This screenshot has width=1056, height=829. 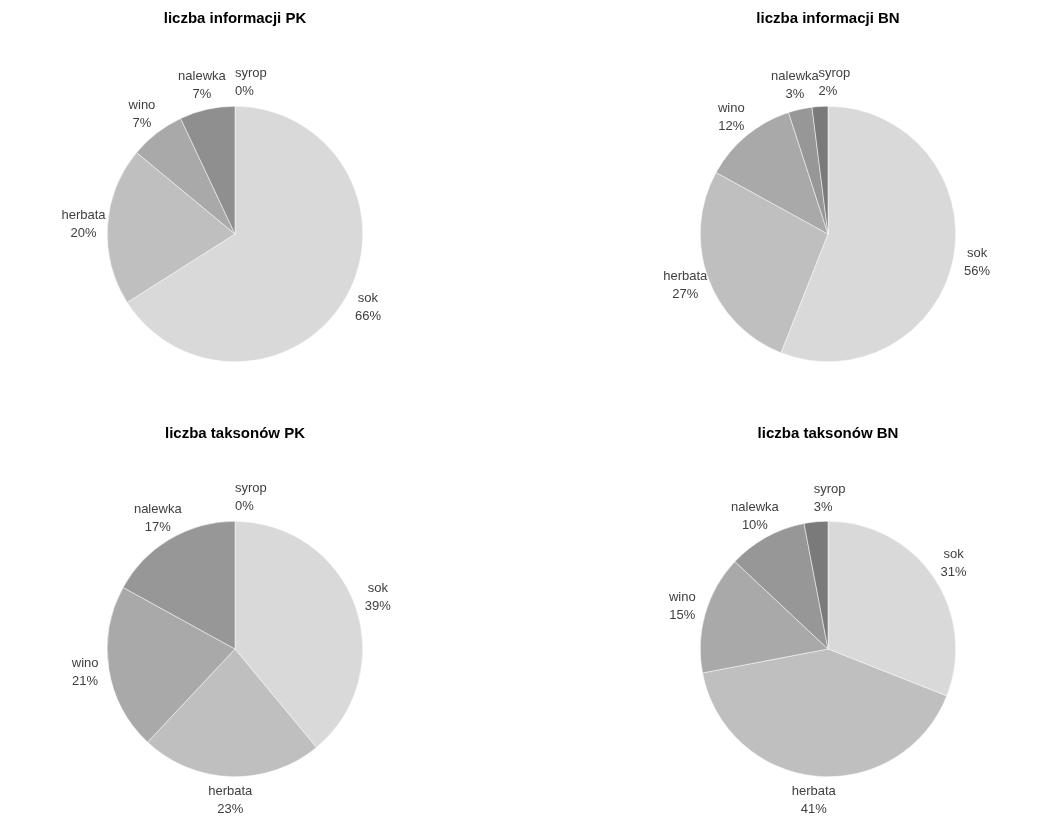 What do you see at coordinates (85, 681) in the screenshot?
I see `data-label: 21%` at bounding box center [85, 681].